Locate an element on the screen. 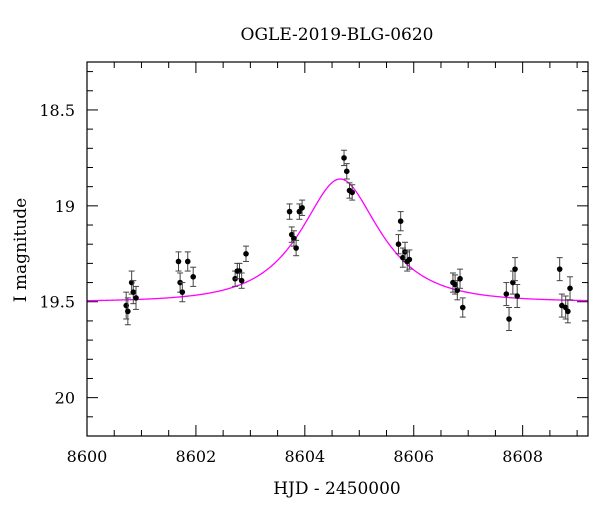 This screenshot has height=512, width=600. x-axis-label: HJD - 2450000 is located at coordinates (337, 489).